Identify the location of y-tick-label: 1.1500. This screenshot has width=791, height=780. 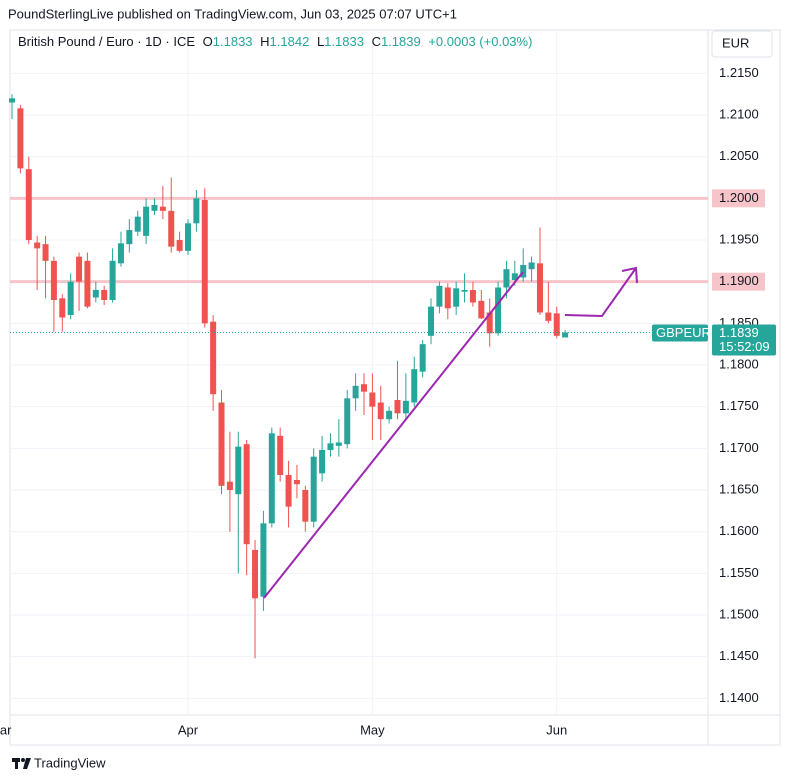
(739, 613).